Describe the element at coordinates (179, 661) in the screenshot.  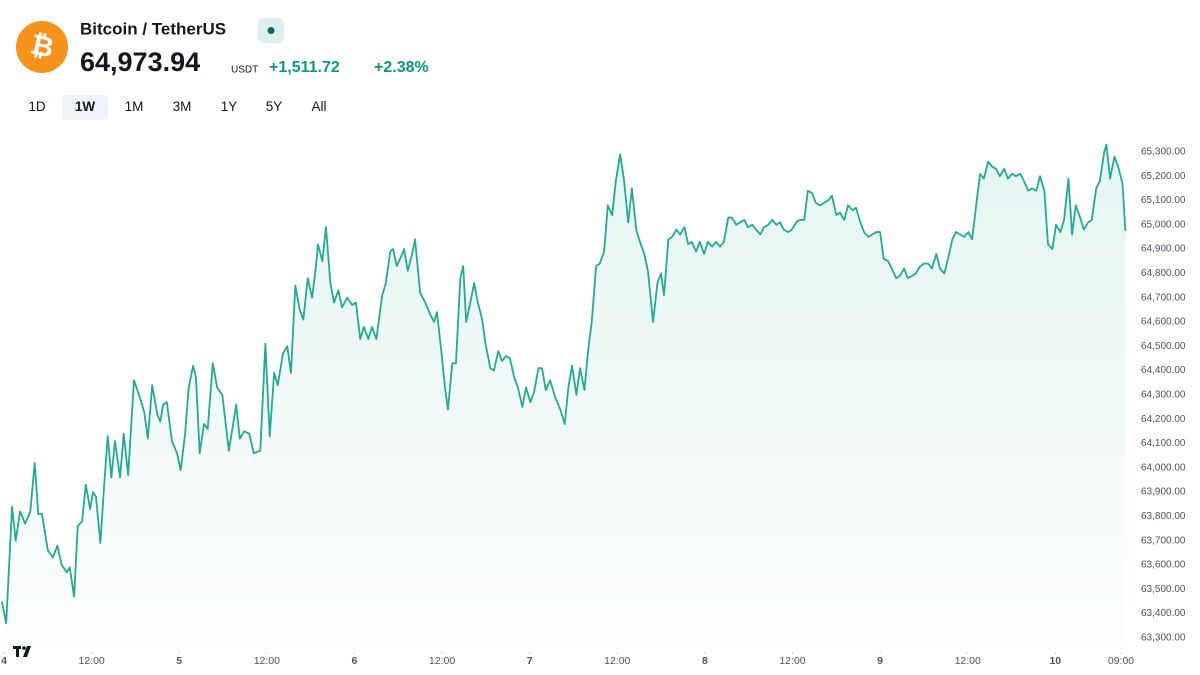
I see `x-tick-label: 5` at that location.